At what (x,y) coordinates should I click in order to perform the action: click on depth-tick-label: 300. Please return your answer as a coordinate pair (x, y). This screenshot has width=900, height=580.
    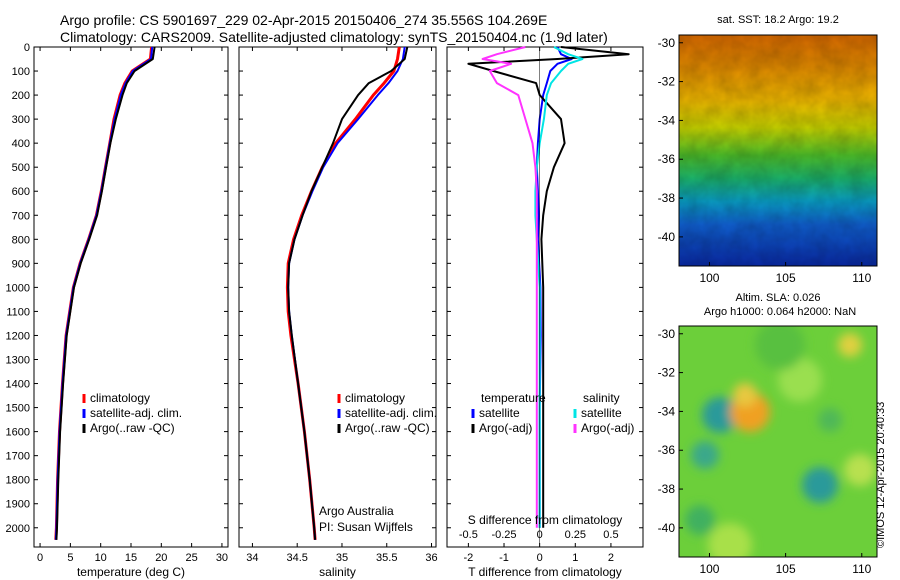
    Looking at the image, I should click on (21, 120).